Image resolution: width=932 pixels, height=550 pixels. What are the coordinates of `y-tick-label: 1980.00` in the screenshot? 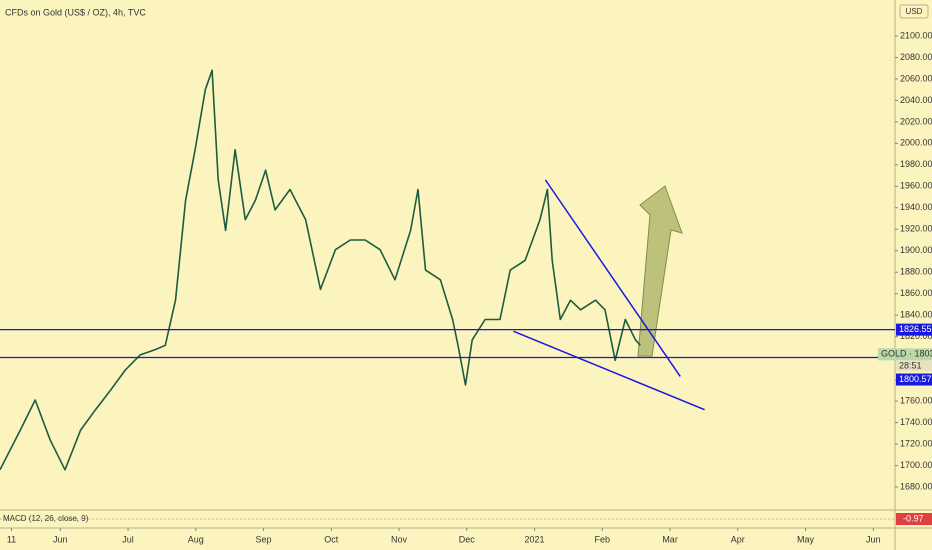 It's located at (916, 164).